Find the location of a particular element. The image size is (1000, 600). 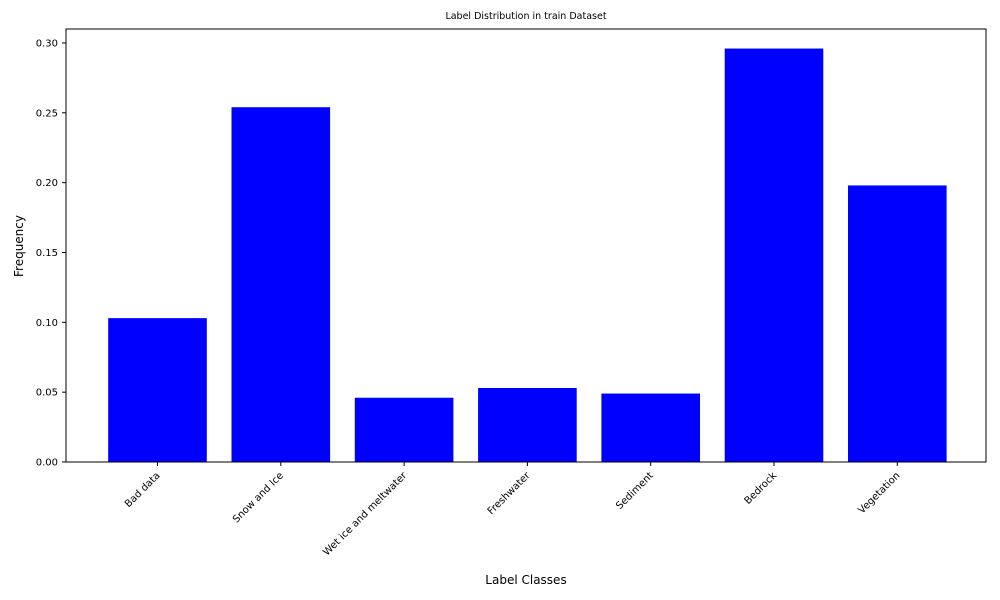

y-tick-label: 0.15 is located at coordinates (47, 253).